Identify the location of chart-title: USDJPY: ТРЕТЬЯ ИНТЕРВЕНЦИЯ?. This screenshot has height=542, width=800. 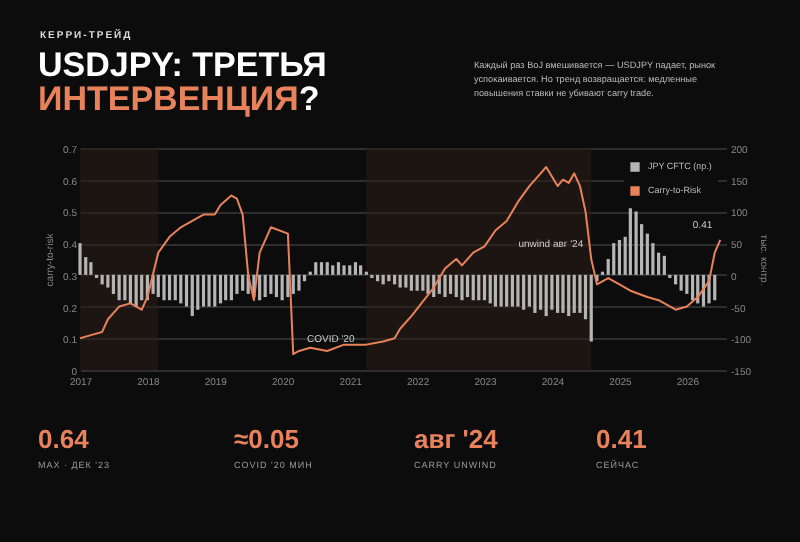
(182, 82).